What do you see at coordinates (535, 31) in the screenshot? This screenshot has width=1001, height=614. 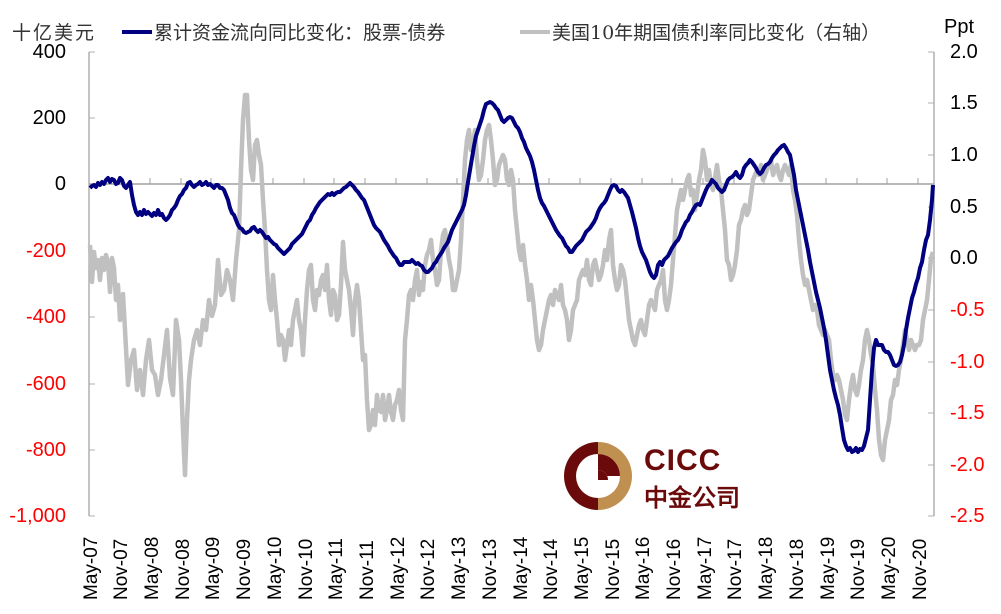 I see `legend-swatch-gray` at bounding box center [535, 31].